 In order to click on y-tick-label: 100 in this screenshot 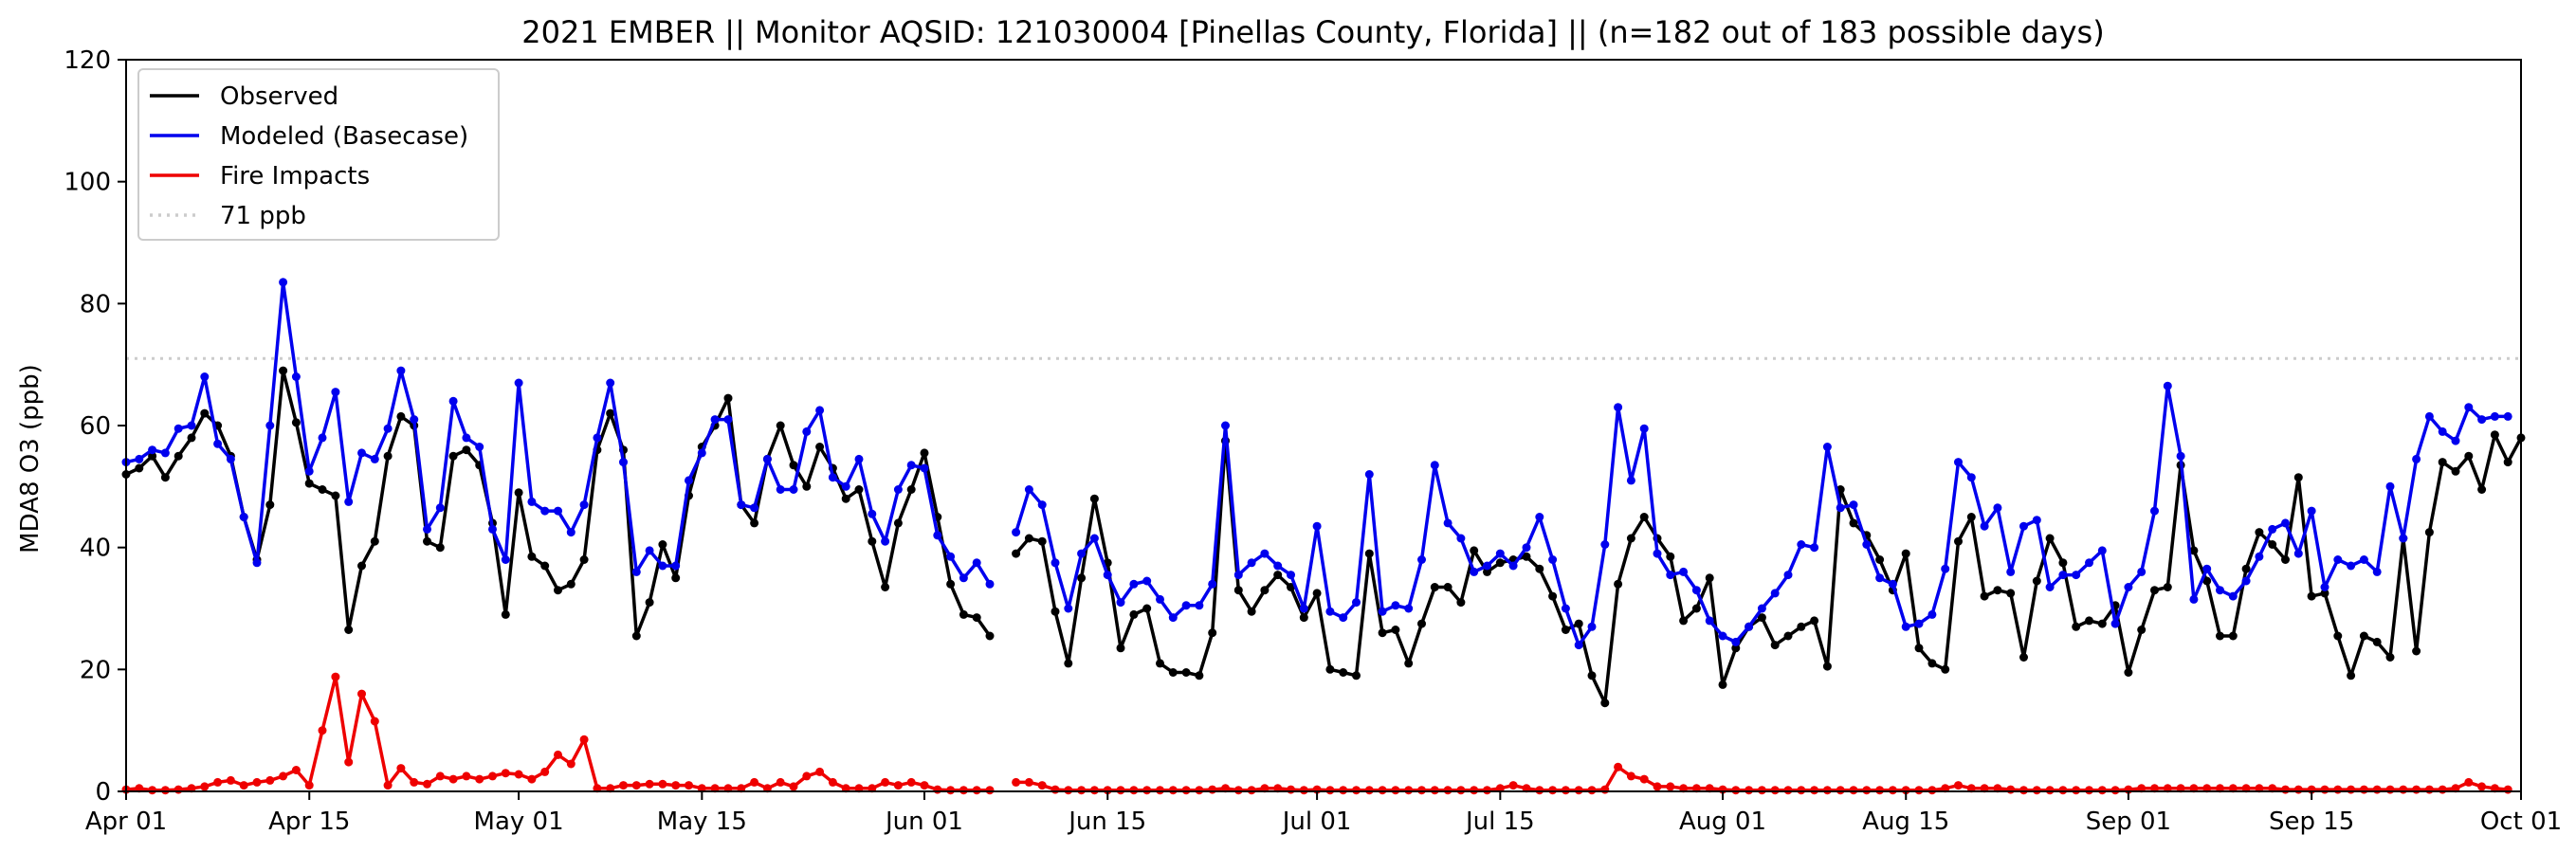, I will do `click(87, 183)`.